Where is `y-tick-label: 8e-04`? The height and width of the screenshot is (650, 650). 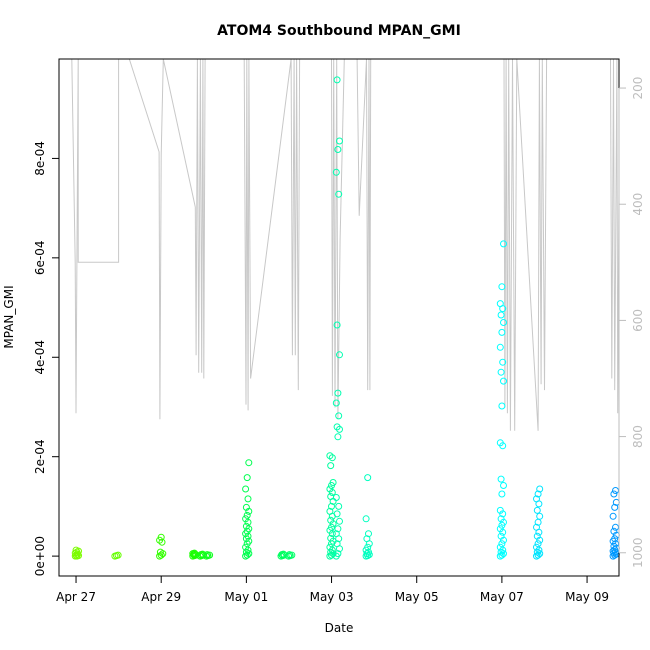
y-tick-label: 8e-04 is located at coordinates (40, 158).